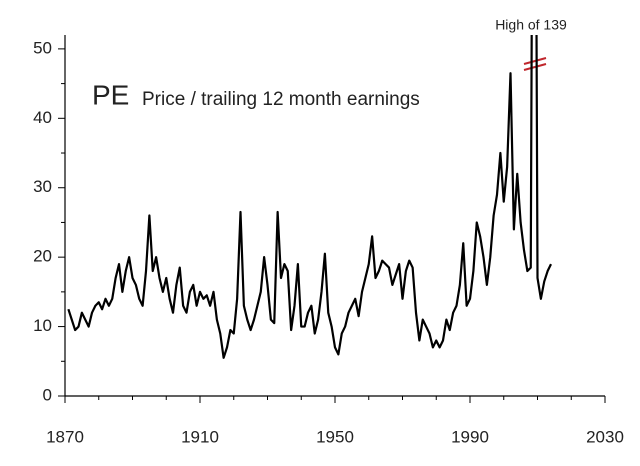  Describe the element at coordinates (605, 436) in the screenshot. I see `x-tick-label: 2030` at that location.